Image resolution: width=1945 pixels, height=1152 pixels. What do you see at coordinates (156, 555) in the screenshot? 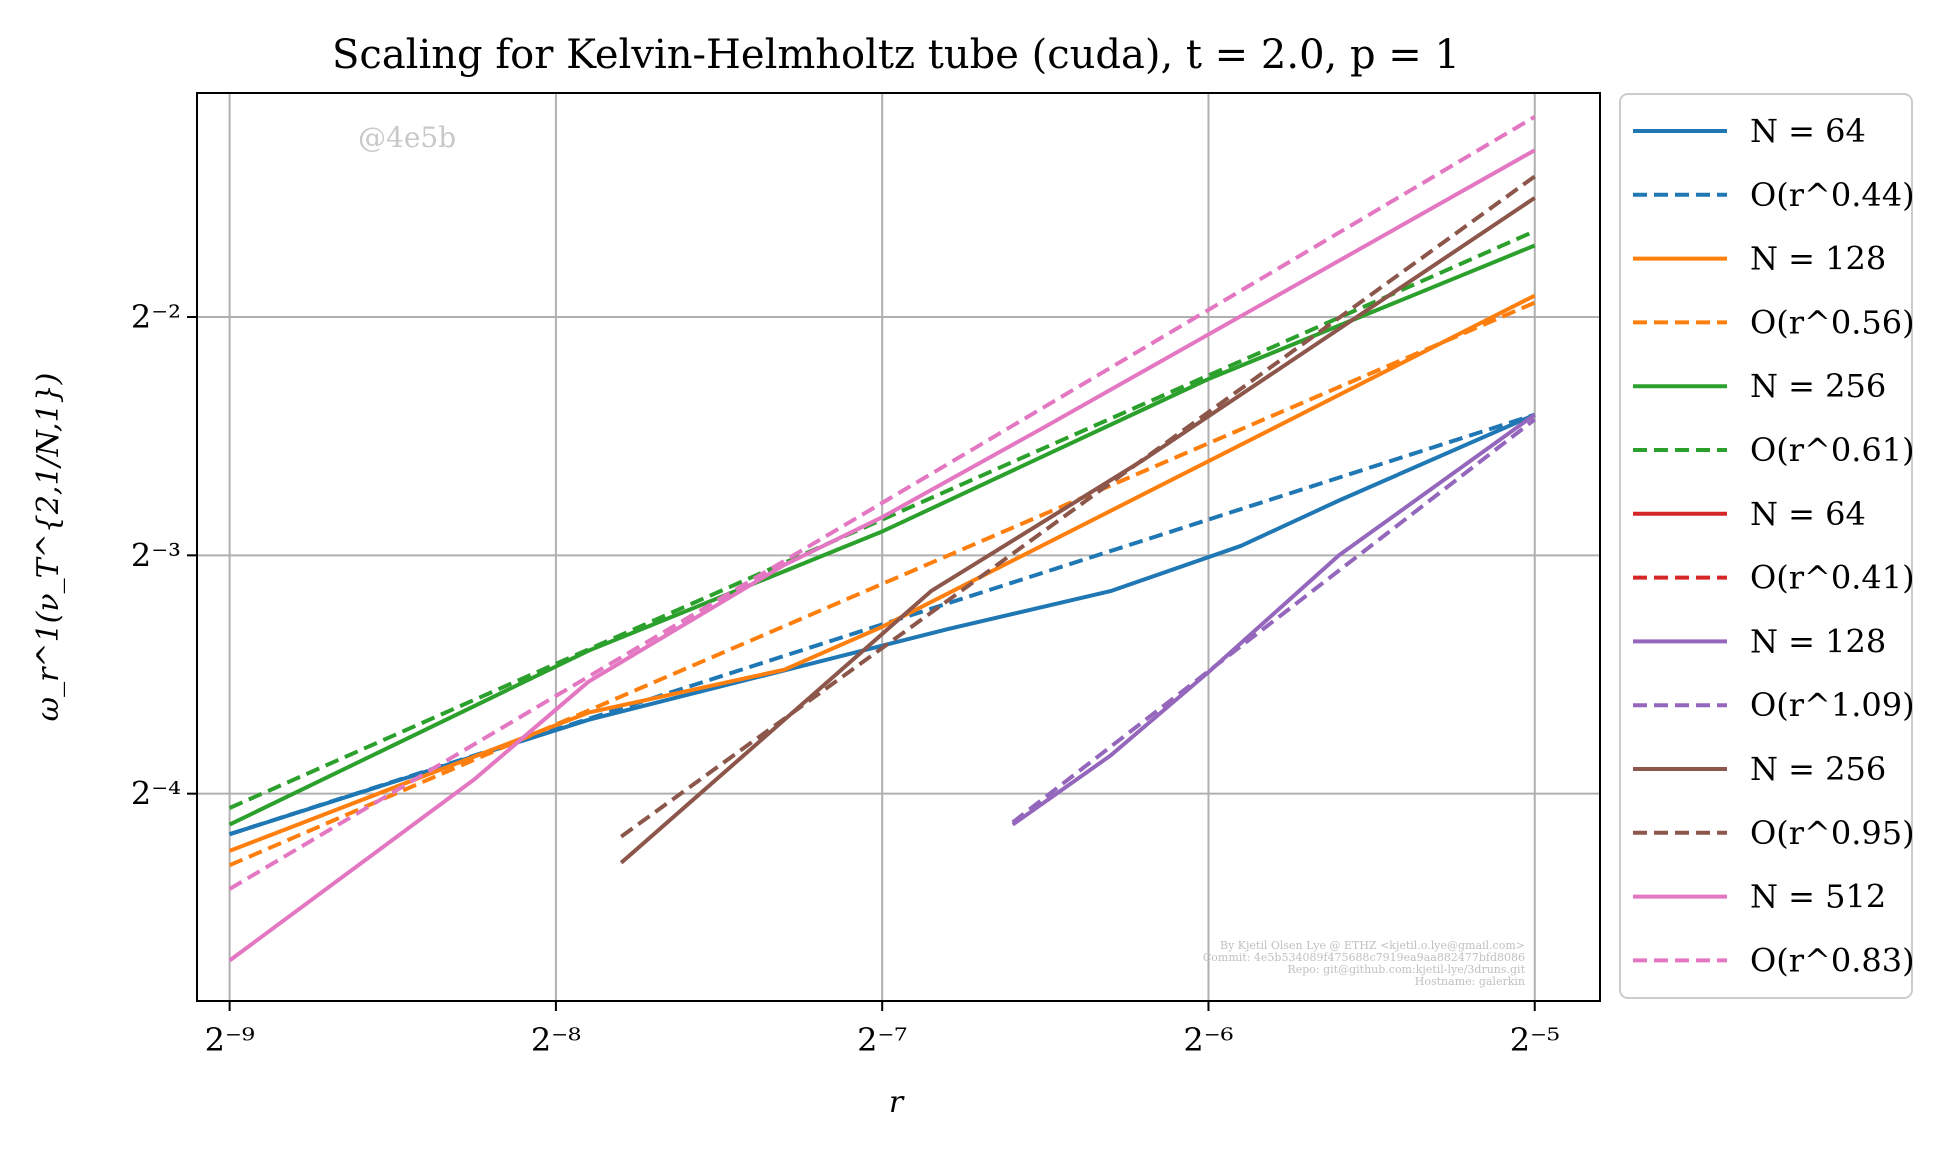
I see `y-tick-label-1: 2⁻³` at bounding box center [156, 555].